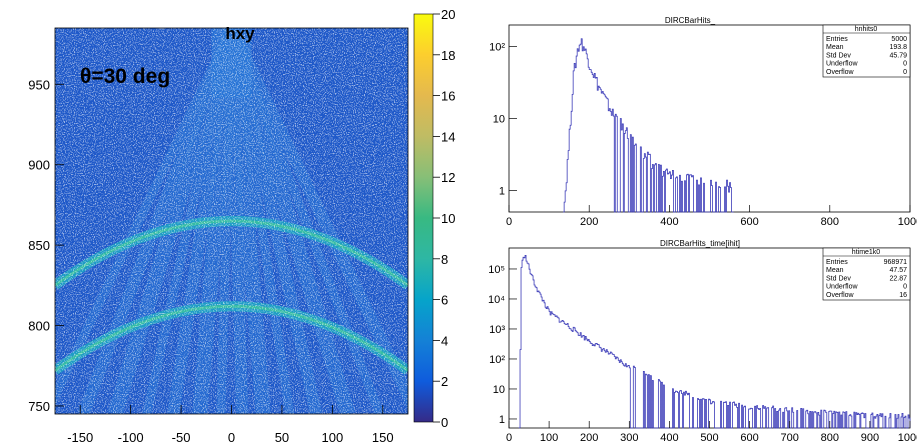 This screenshot has height=448, width=917. I want to click on angle-annotation: θ=30 deg, so click(125, 76).